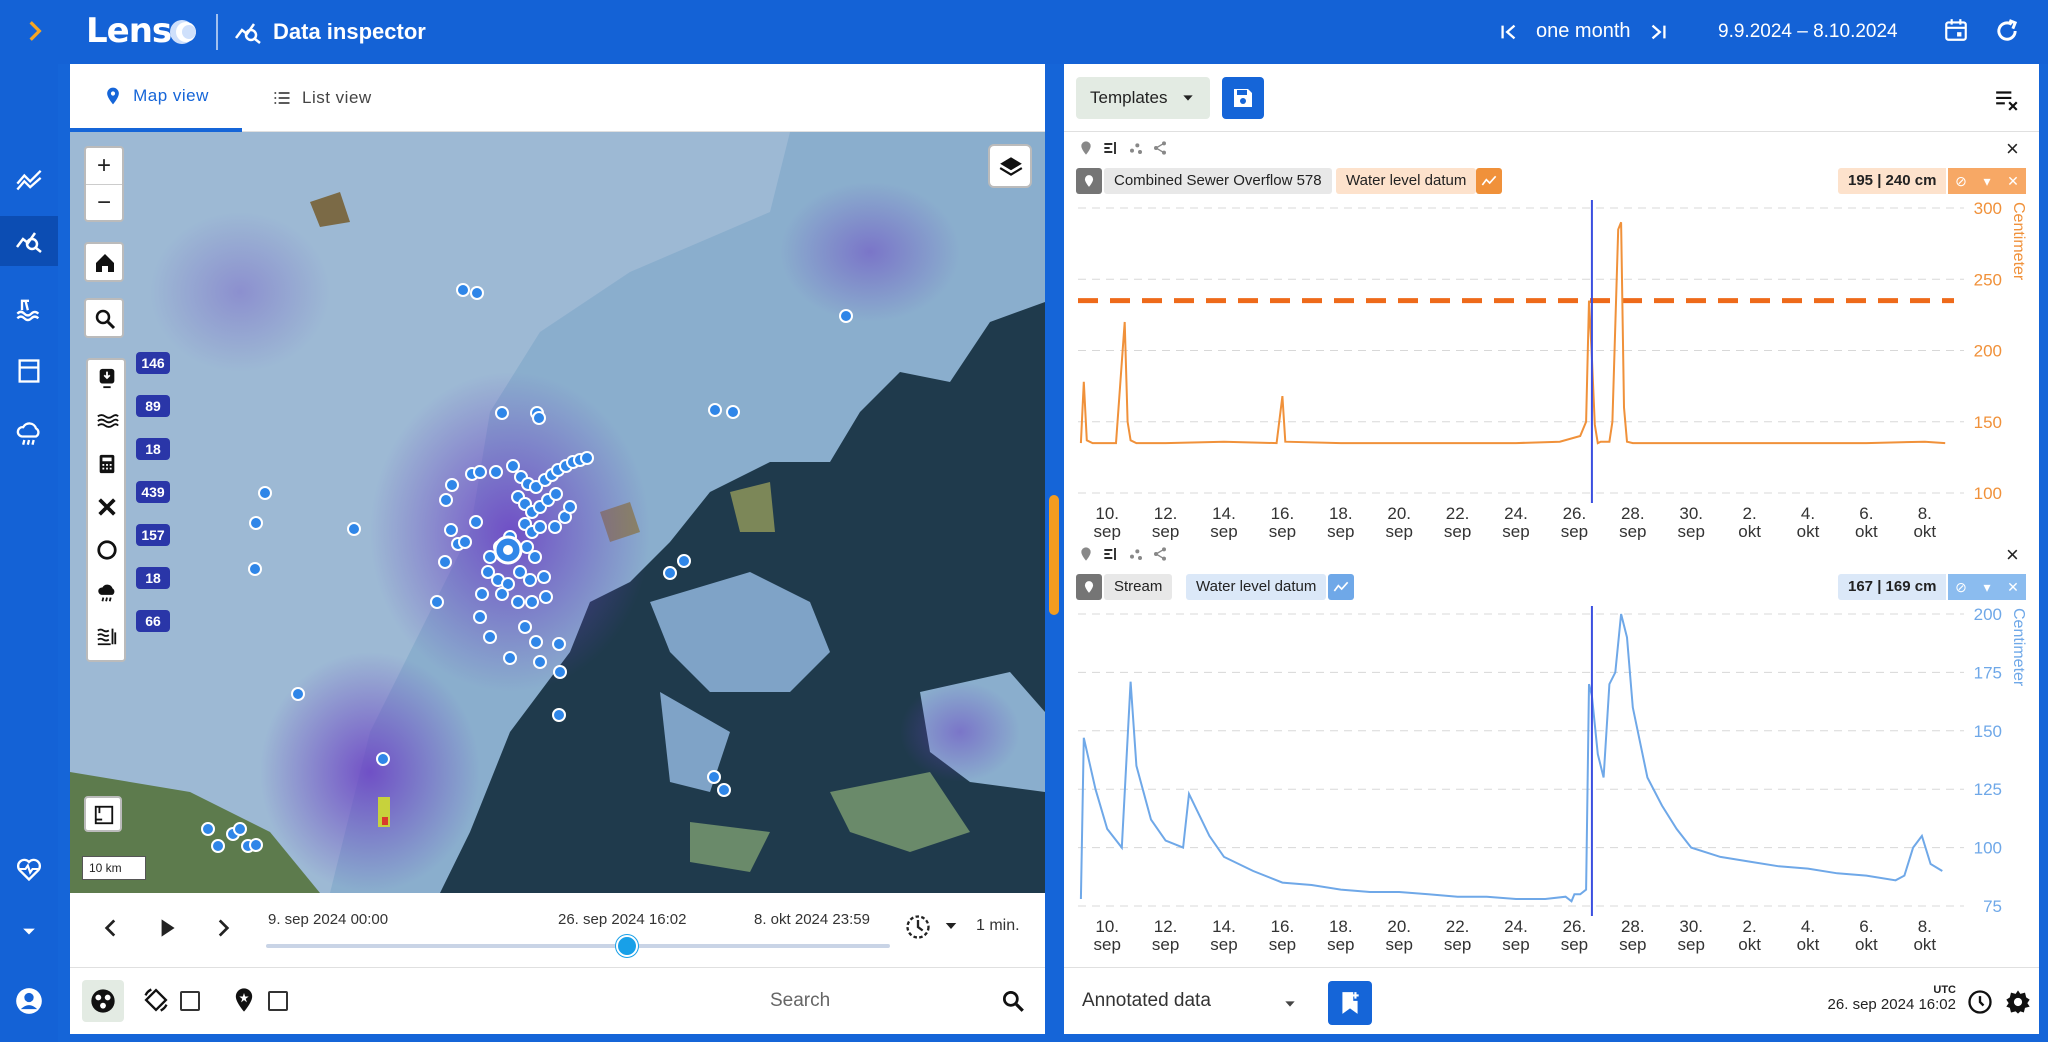 This screenshot has height=1042, width=2048. I want to click on step-back-icon, so click(111, 928).